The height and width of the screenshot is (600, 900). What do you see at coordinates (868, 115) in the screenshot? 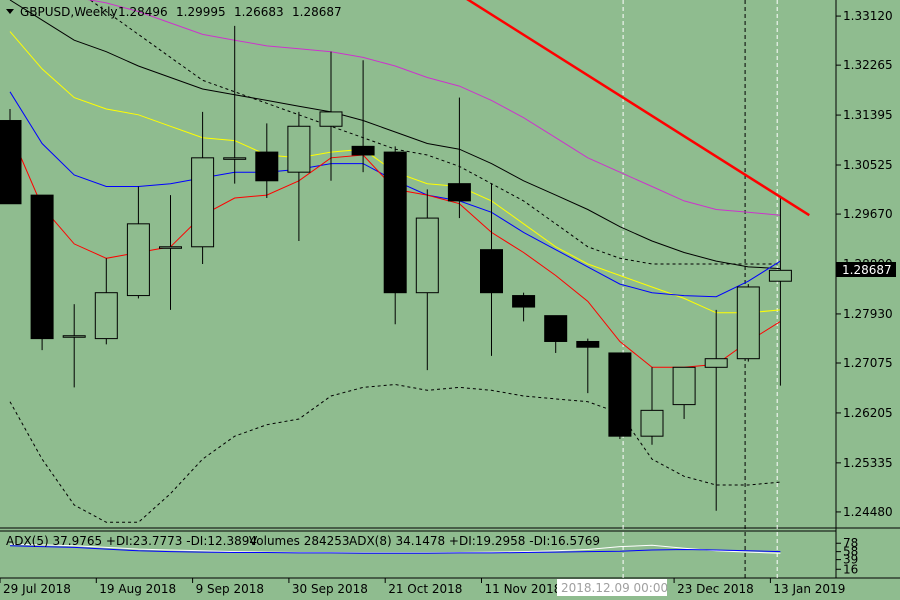
I see `price-tick-label: 1.31395` at bounding box center [868, 115].